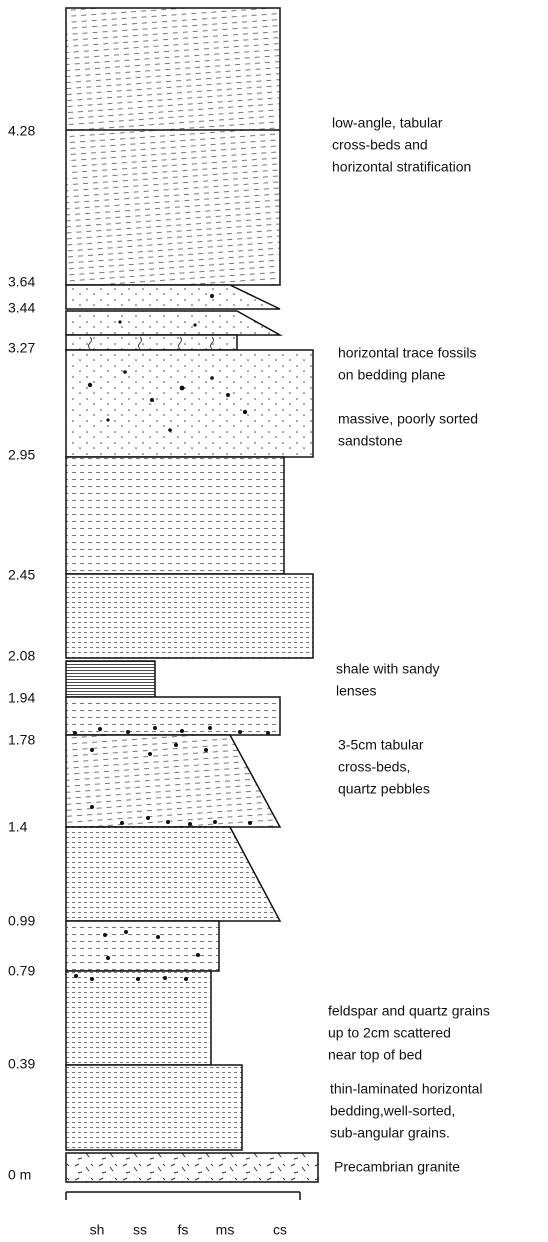 This screenshot has width=548, height=1242. Describe the element at coordinates (406, 1089) in the screenshot. I see `bed-description: thin-laminated horizontal` at that location.